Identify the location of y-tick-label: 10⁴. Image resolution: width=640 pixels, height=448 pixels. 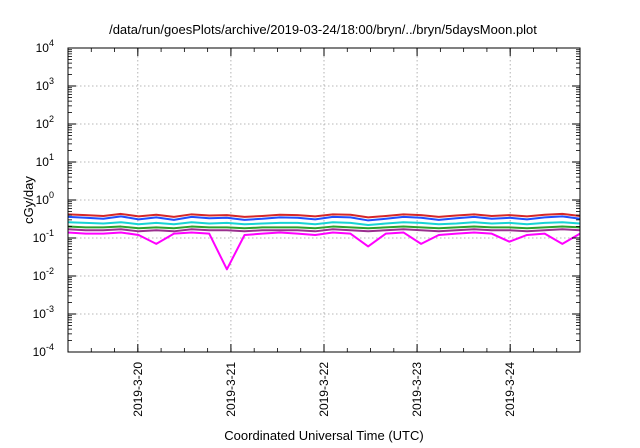
(45, 46).